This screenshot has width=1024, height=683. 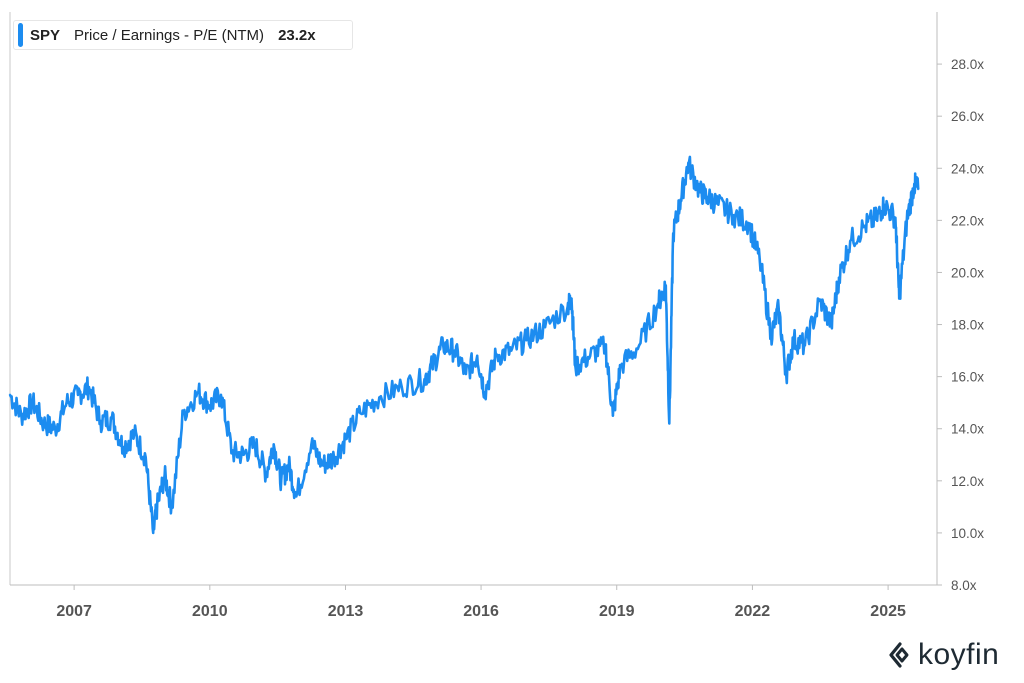 I want to click on y-tick-label: 24.0x, so click(x=967, y=168).